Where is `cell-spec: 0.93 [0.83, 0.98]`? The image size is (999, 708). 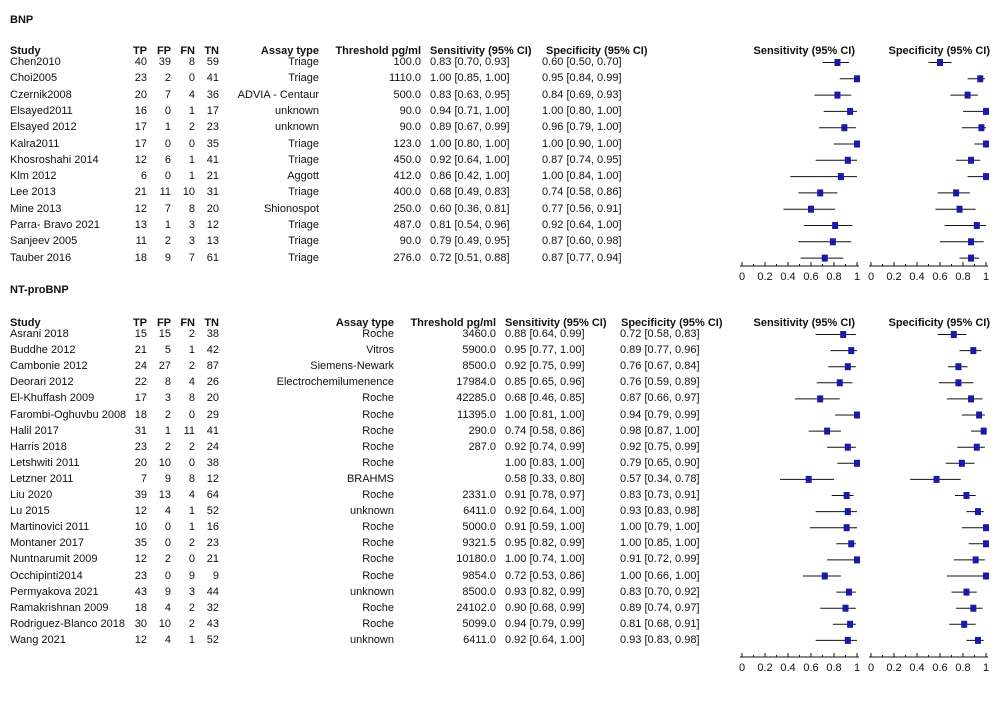
cell-spec: 0.93 [0.83, 0.98] is located at coordinates (660, 511).